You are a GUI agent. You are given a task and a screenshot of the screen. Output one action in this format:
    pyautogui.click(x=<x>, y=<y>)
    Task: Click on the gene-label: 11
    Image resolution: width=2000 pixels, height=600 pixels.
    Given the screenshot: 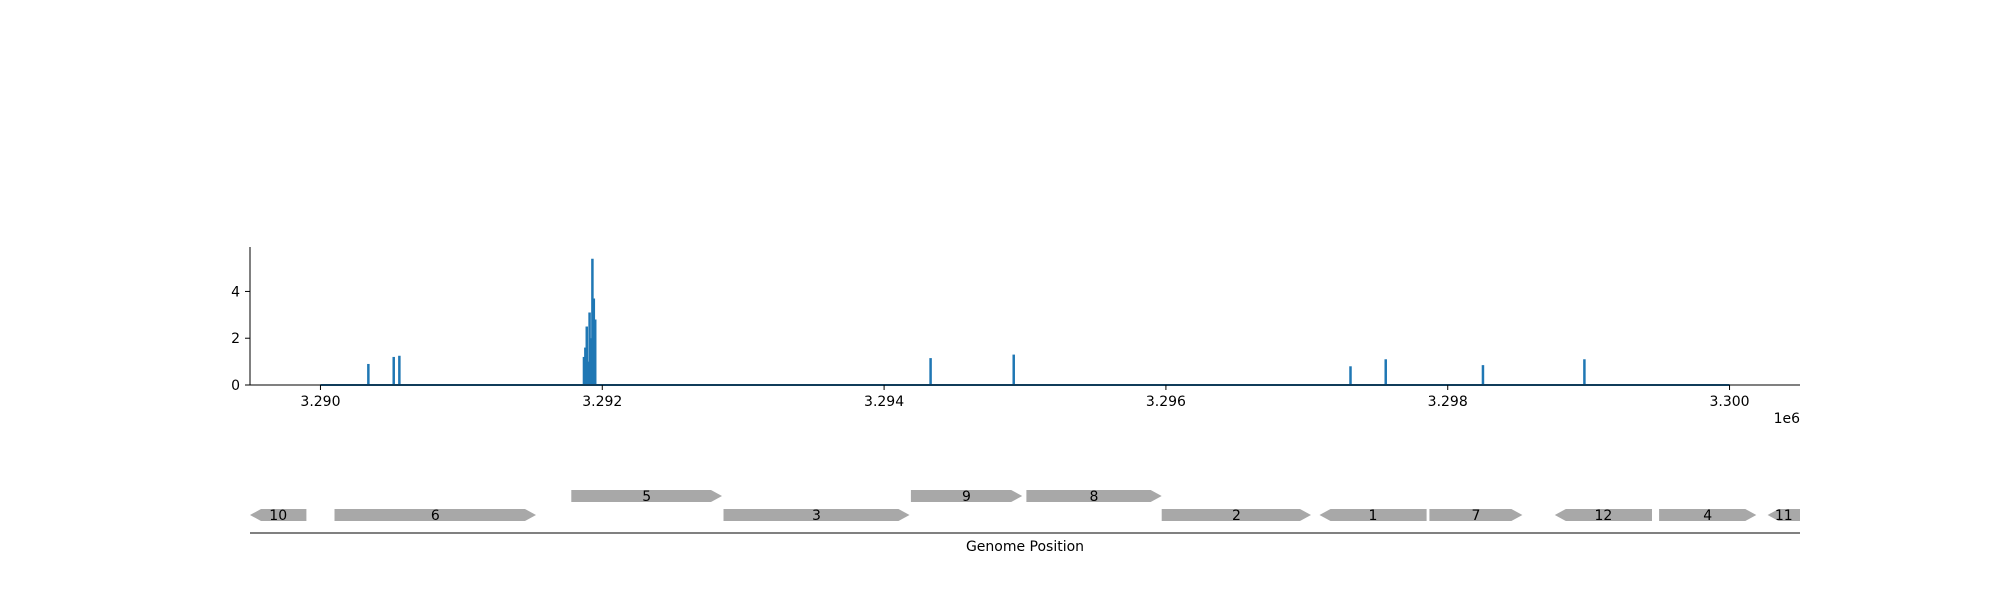 What is the action you would take?
    pyautogui.click(x=1784, y=516)
    